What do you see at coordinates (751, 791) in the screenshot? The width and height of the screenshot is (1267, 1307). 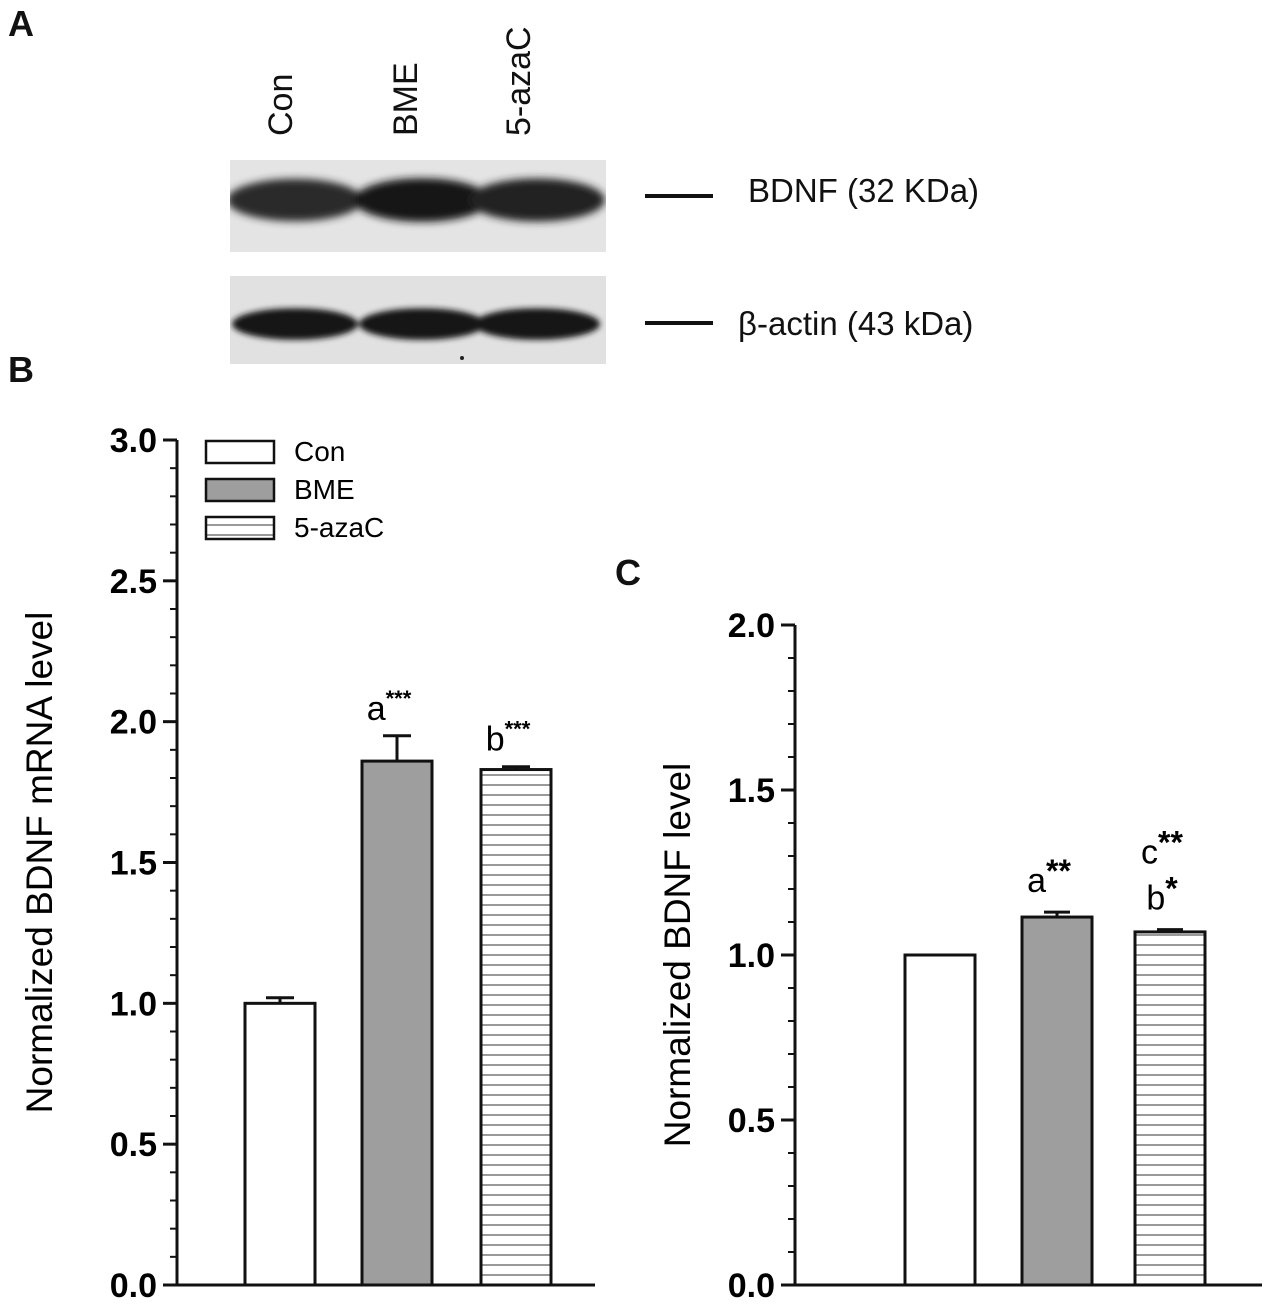 I see `c-tick-label: 1.5` at bounding box center [751, 791].